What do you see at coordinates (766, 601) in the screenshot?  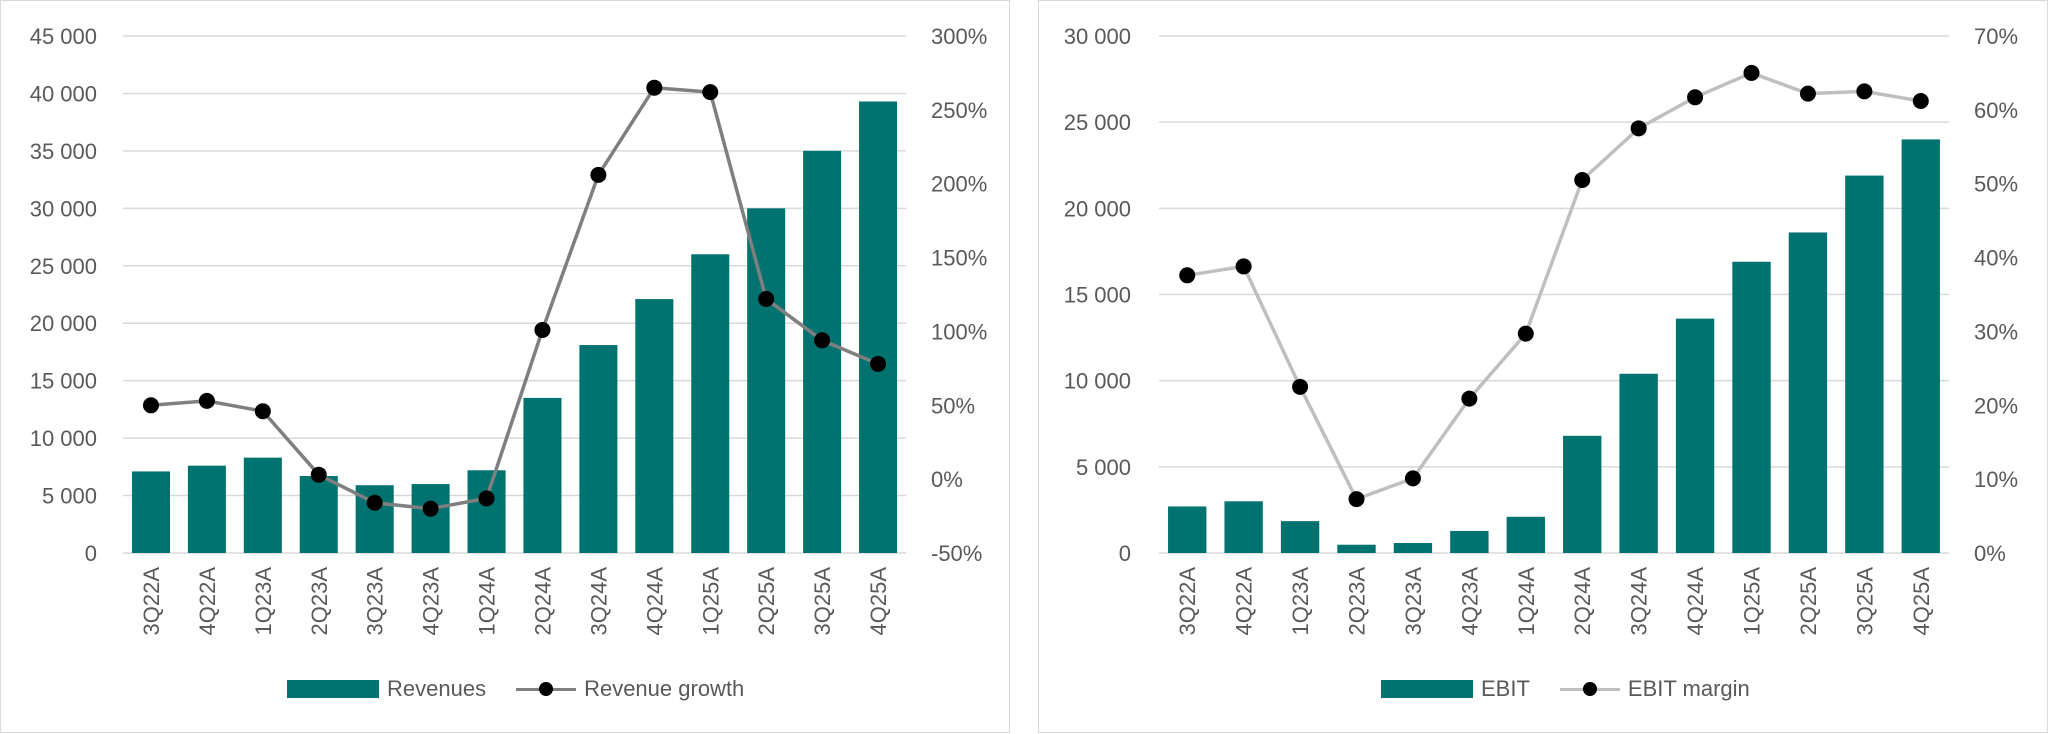 I see `revenue-x-tick-label: 2Q25A` at bounding box center [766, 601].